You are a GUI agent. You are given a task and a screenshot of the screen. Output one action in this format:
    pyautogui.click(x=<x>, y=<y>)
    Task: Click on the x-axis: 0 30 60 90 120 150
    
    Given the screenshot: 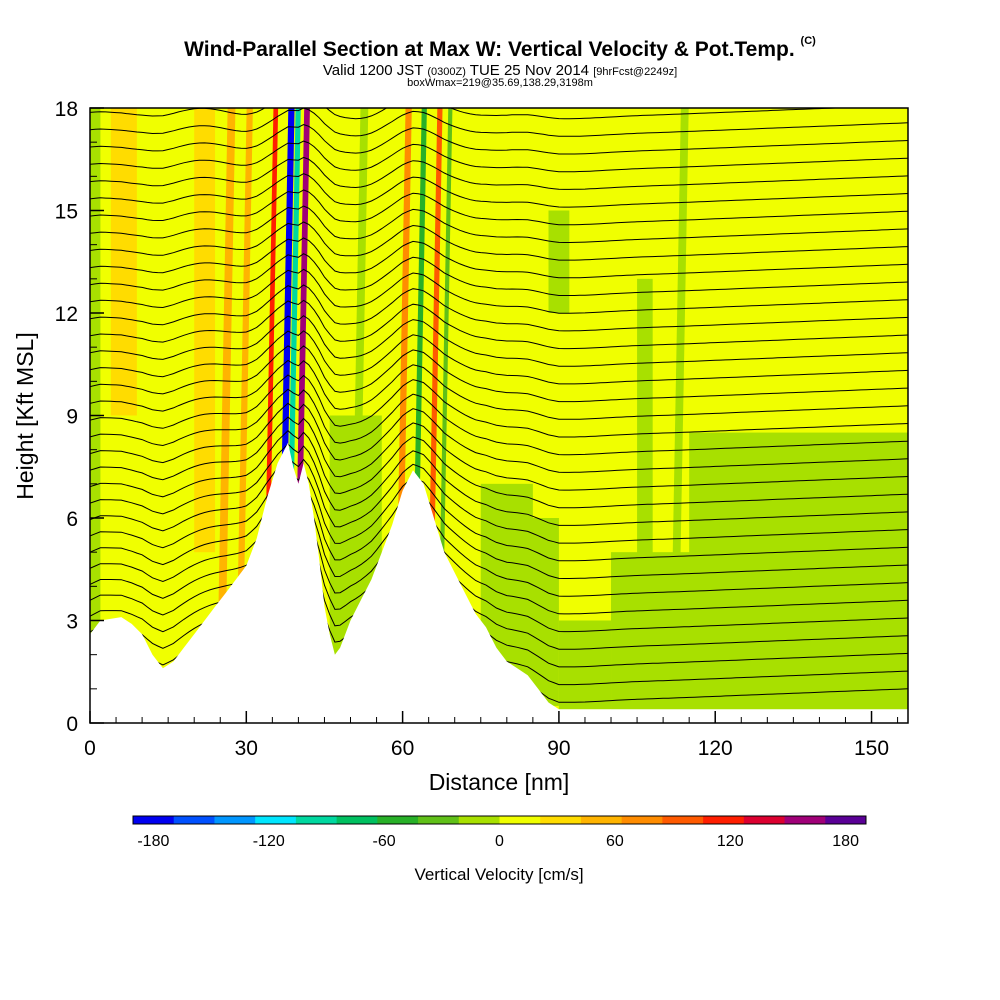 What is the action you would take?
    pyautogui.click(x=491, y=735)
    